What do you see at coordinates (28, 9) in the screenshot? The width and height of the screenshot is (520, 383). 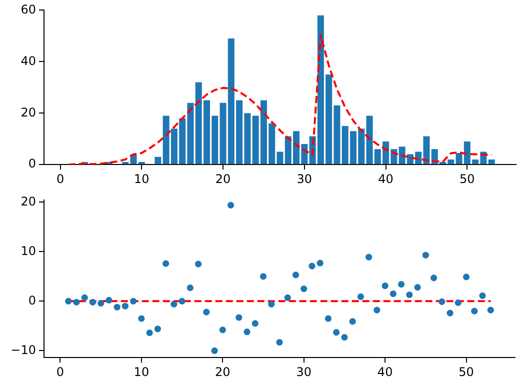 I see `y-tick-label: 60` at bounding box center [28, 9].